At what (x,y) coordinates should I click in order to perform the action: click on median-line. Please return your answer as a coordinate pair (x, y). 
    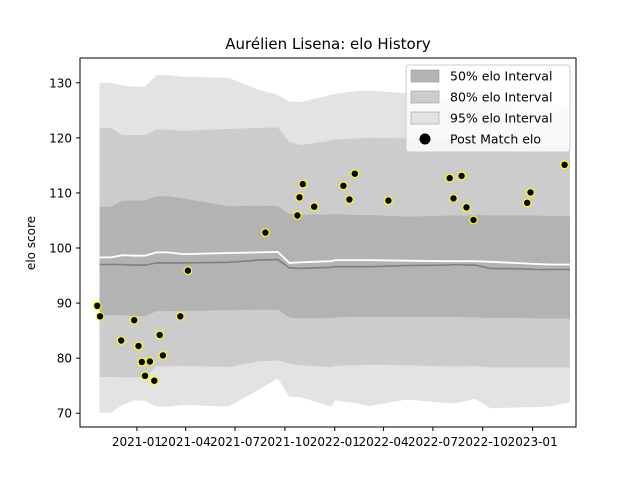
    Looking at the image, I should click on (334, 264).